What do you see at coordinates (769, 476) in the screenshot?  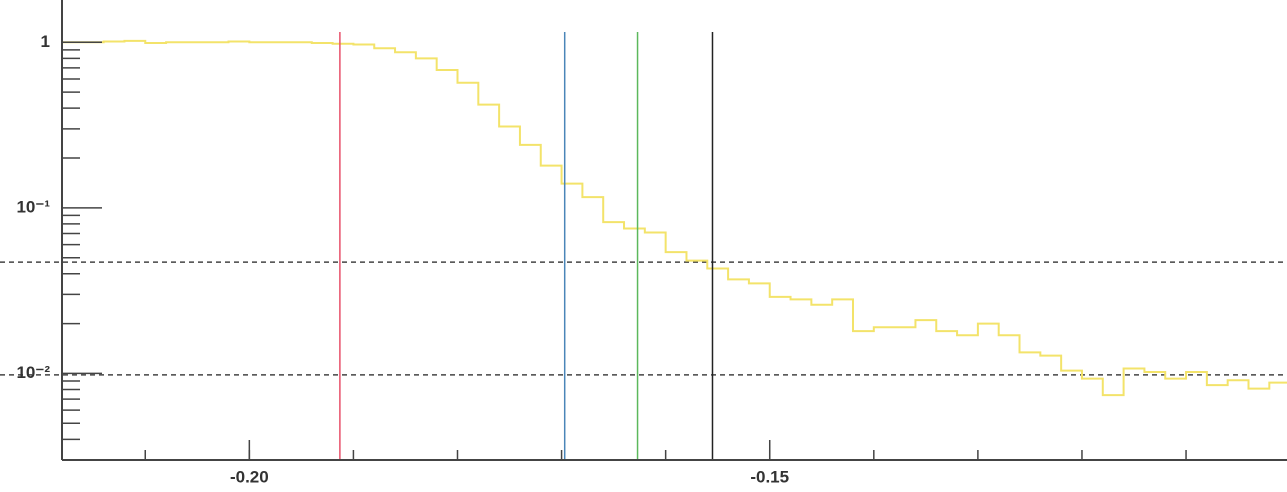 I see `x-tick-label: -0.15` at bounding box center [769, 476].